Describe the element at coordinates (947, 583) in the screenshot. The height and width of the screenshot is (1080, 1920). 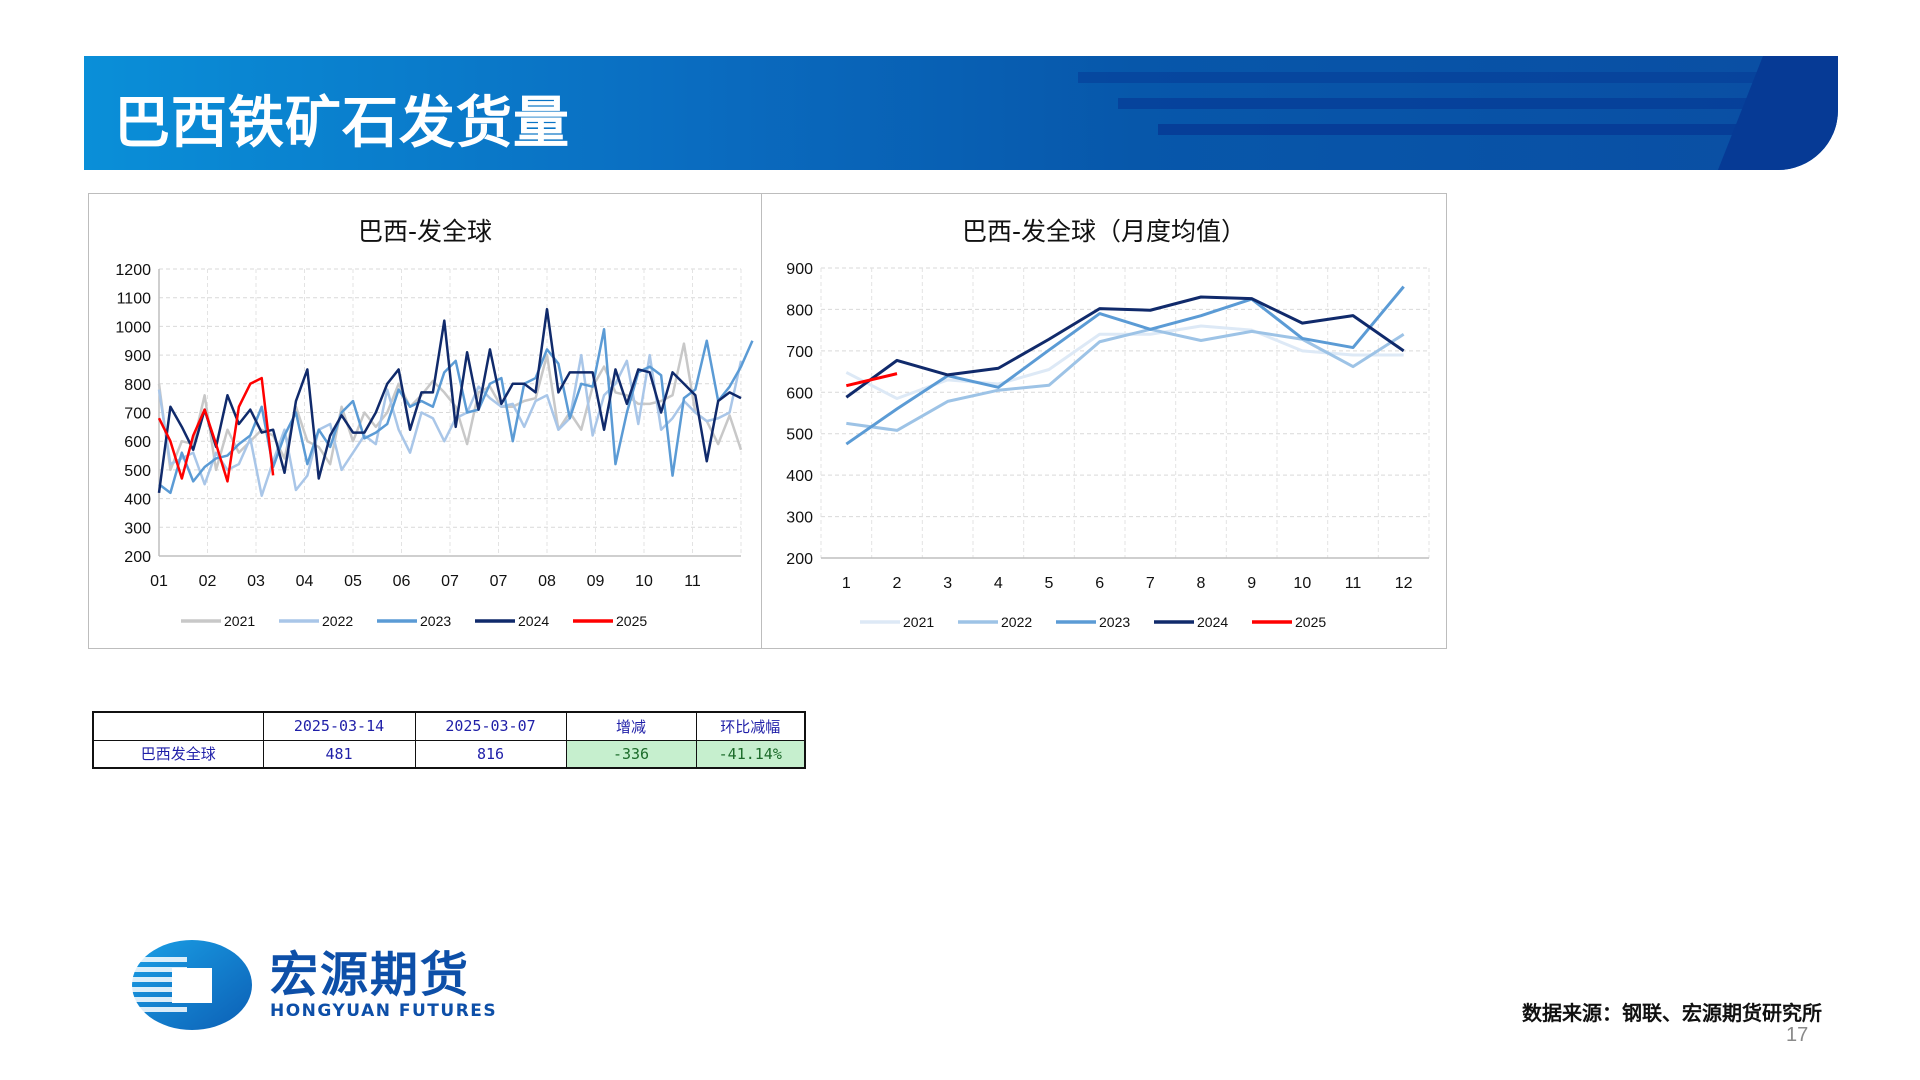
I see `svg-text: 3` at that location.